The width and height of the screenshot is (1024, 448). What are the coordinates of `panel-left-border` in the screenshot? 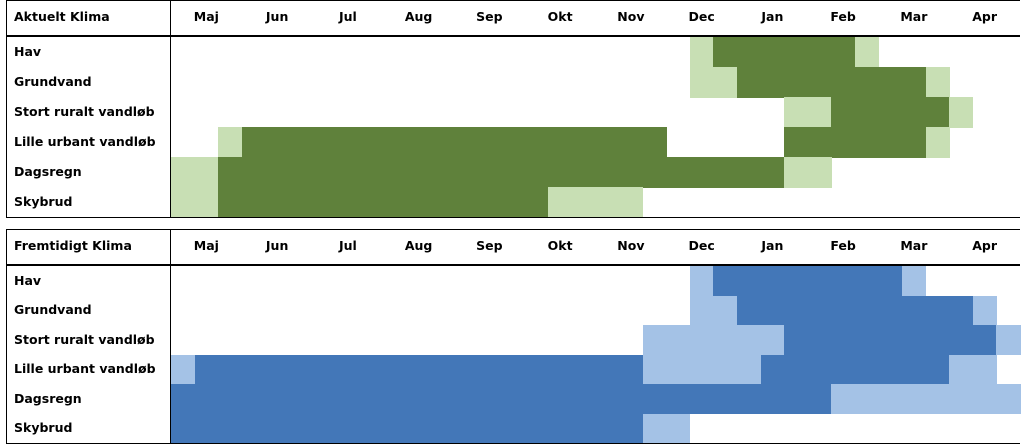 It's located at (6, 336).